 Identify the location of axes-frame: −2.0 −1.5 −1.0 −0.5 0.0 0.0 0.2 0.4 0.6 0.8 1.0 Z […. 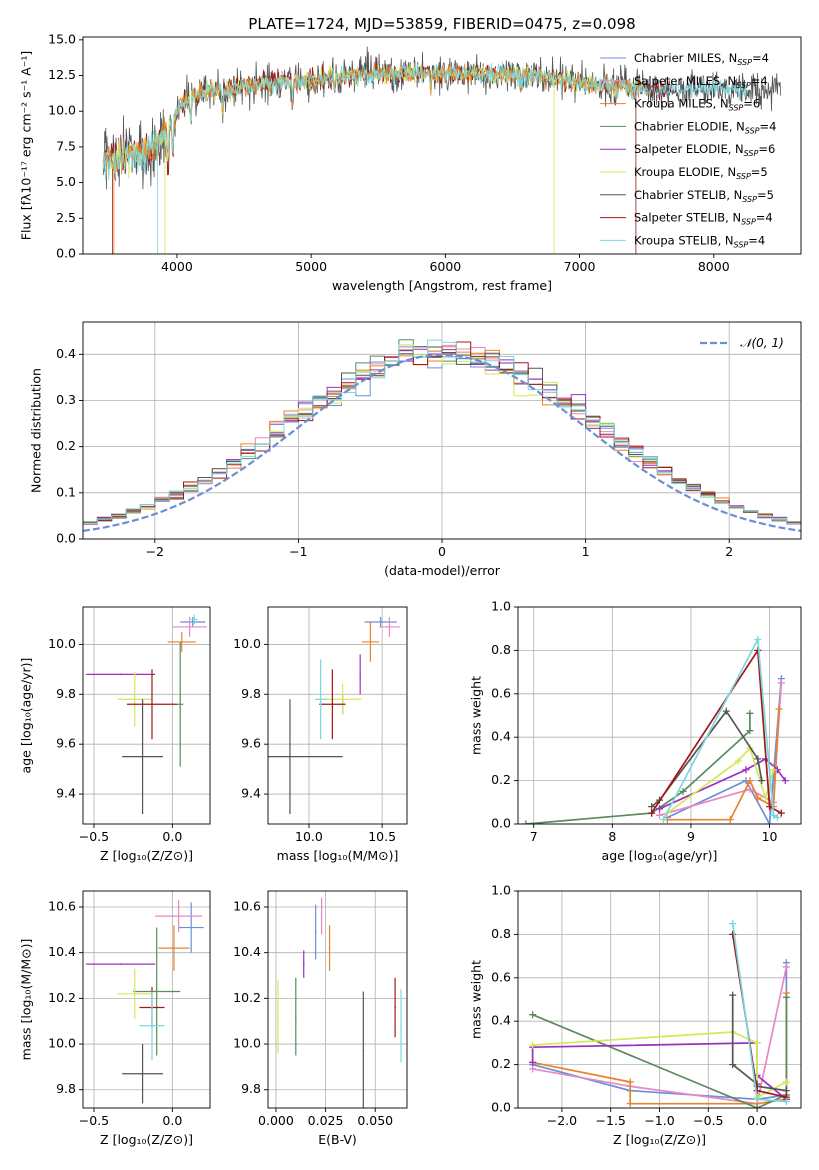
(635, 1015).